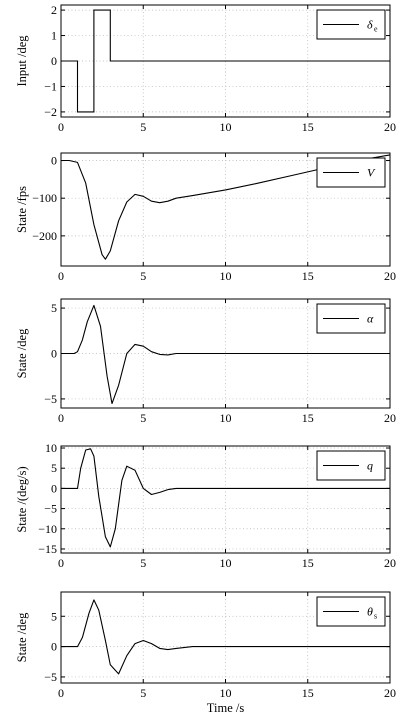 This screenshot has height=716, width=404. What do you see at coordinates (50, 112) in the screenshot?
I see `y-tick-label: −2` at bounding box center [50, 112].